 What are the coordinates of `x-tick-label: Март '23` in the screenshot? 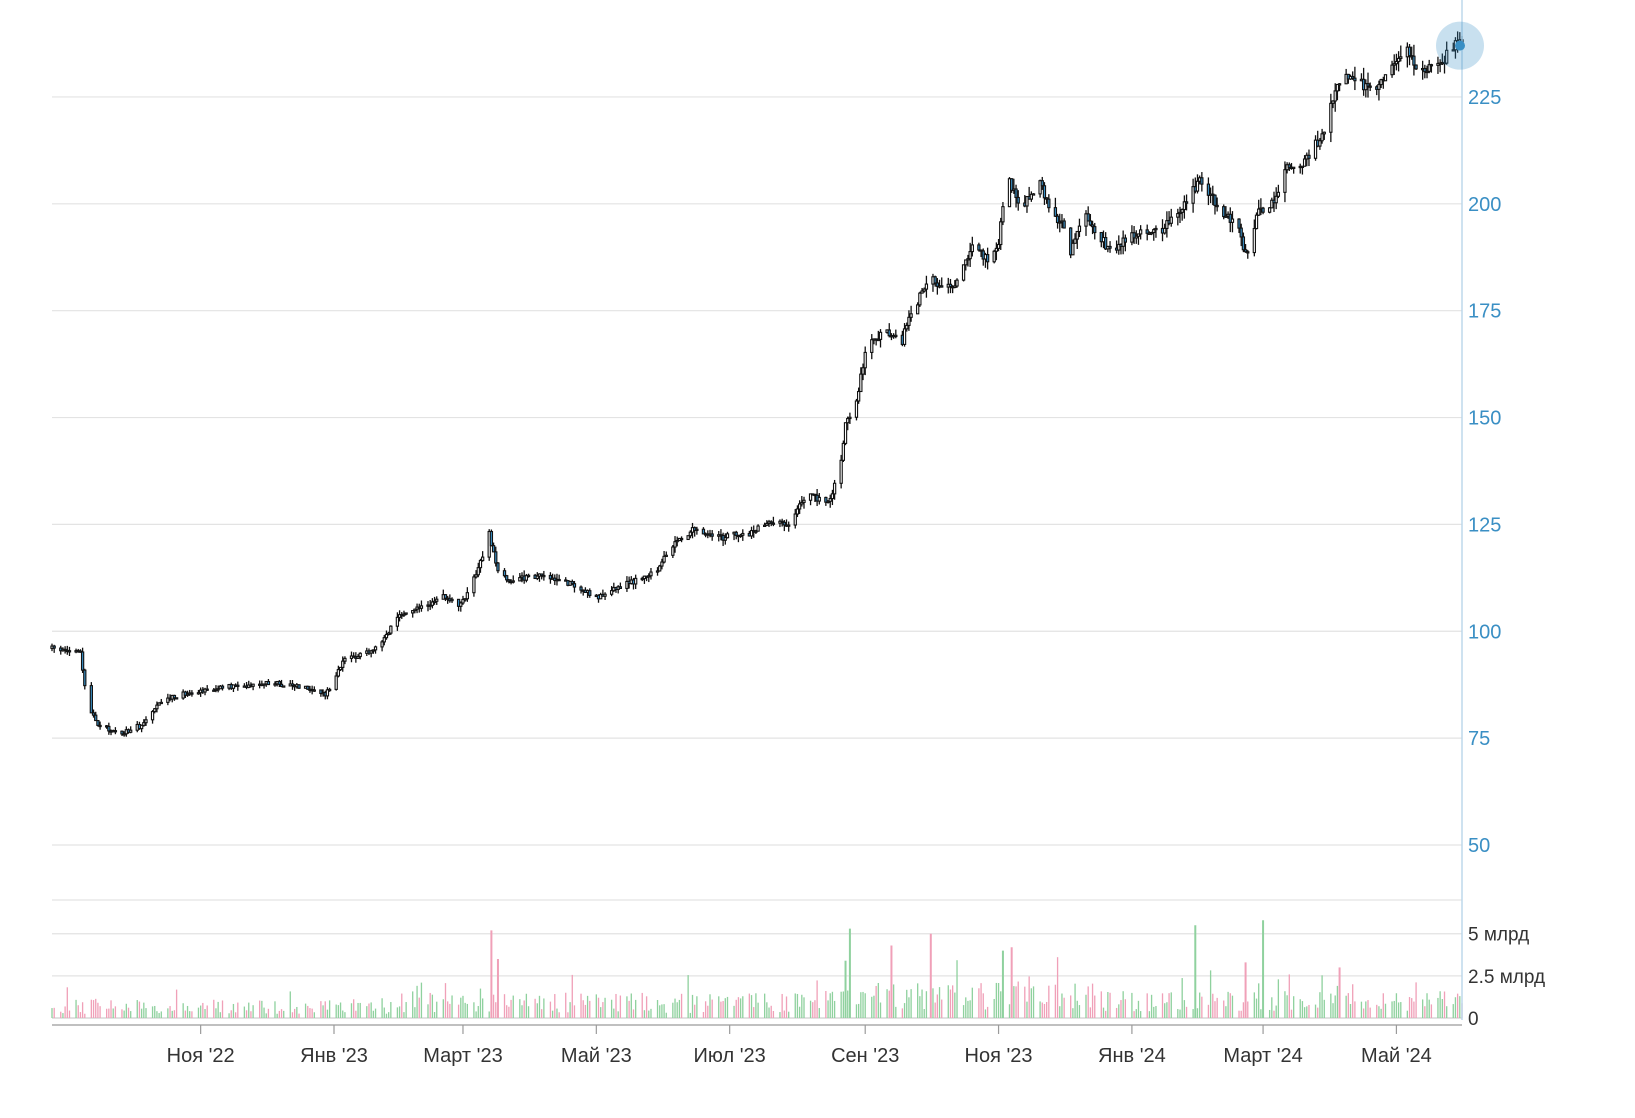 It's located at (462, 1056).